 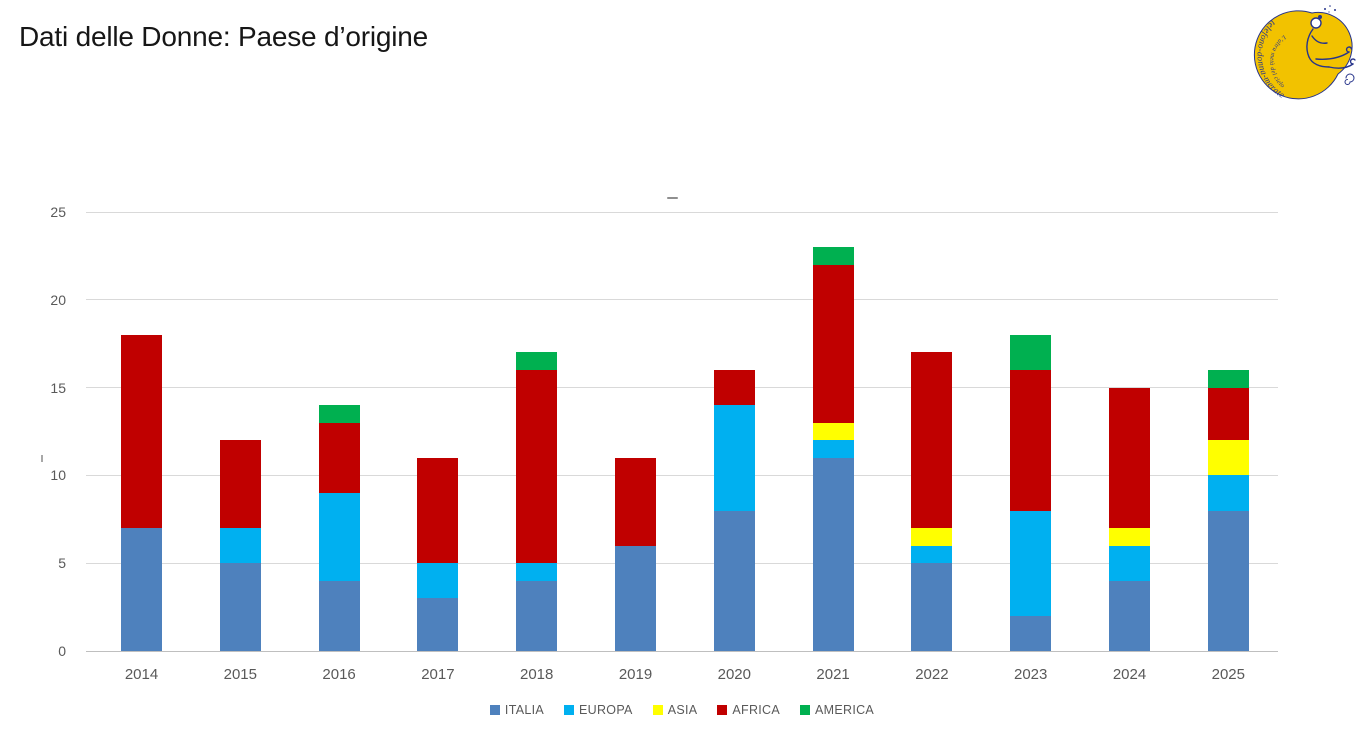 What do you see at coordinates (635, 598) in the screenshot?
I see `bar-segment-italia-2019` at bounding box center [635, 598].